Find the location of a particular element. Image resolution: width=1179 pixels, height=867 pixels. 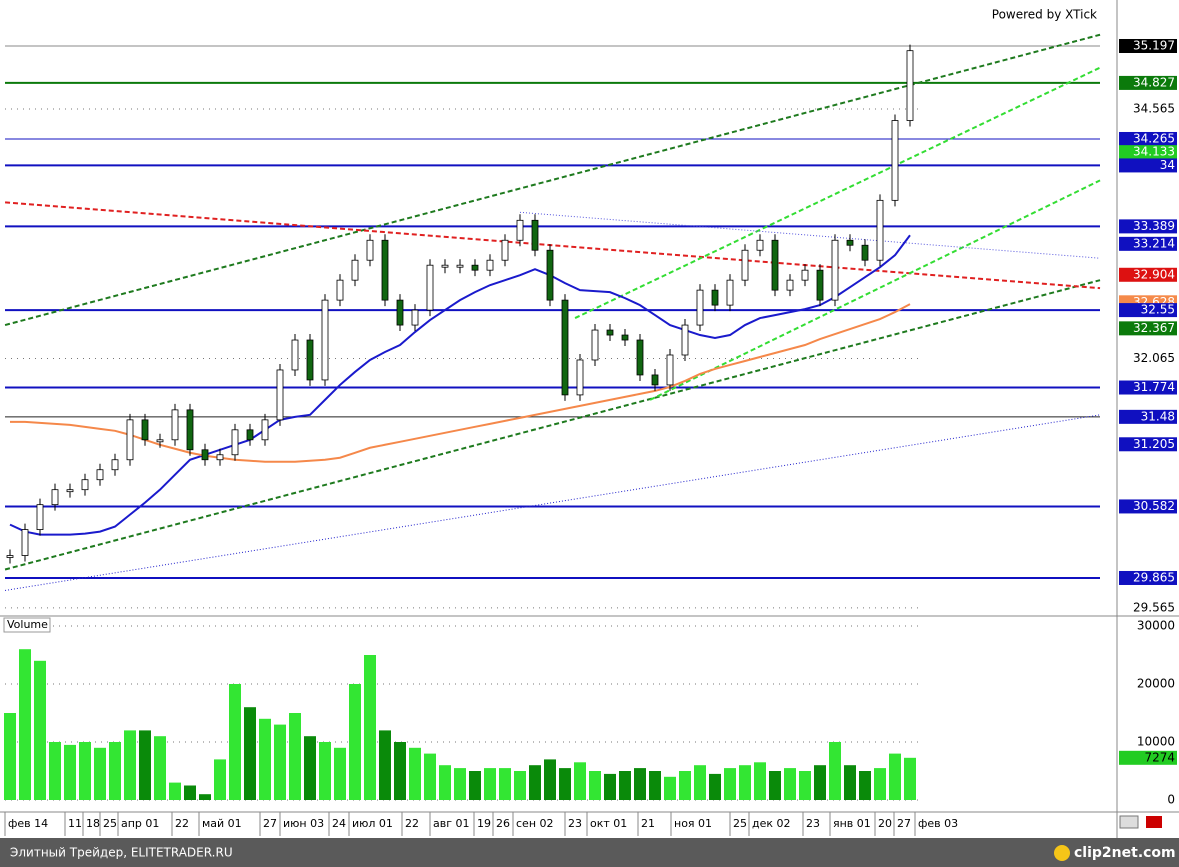

level-label: 35.197 is located at coordinates (1154, 45).